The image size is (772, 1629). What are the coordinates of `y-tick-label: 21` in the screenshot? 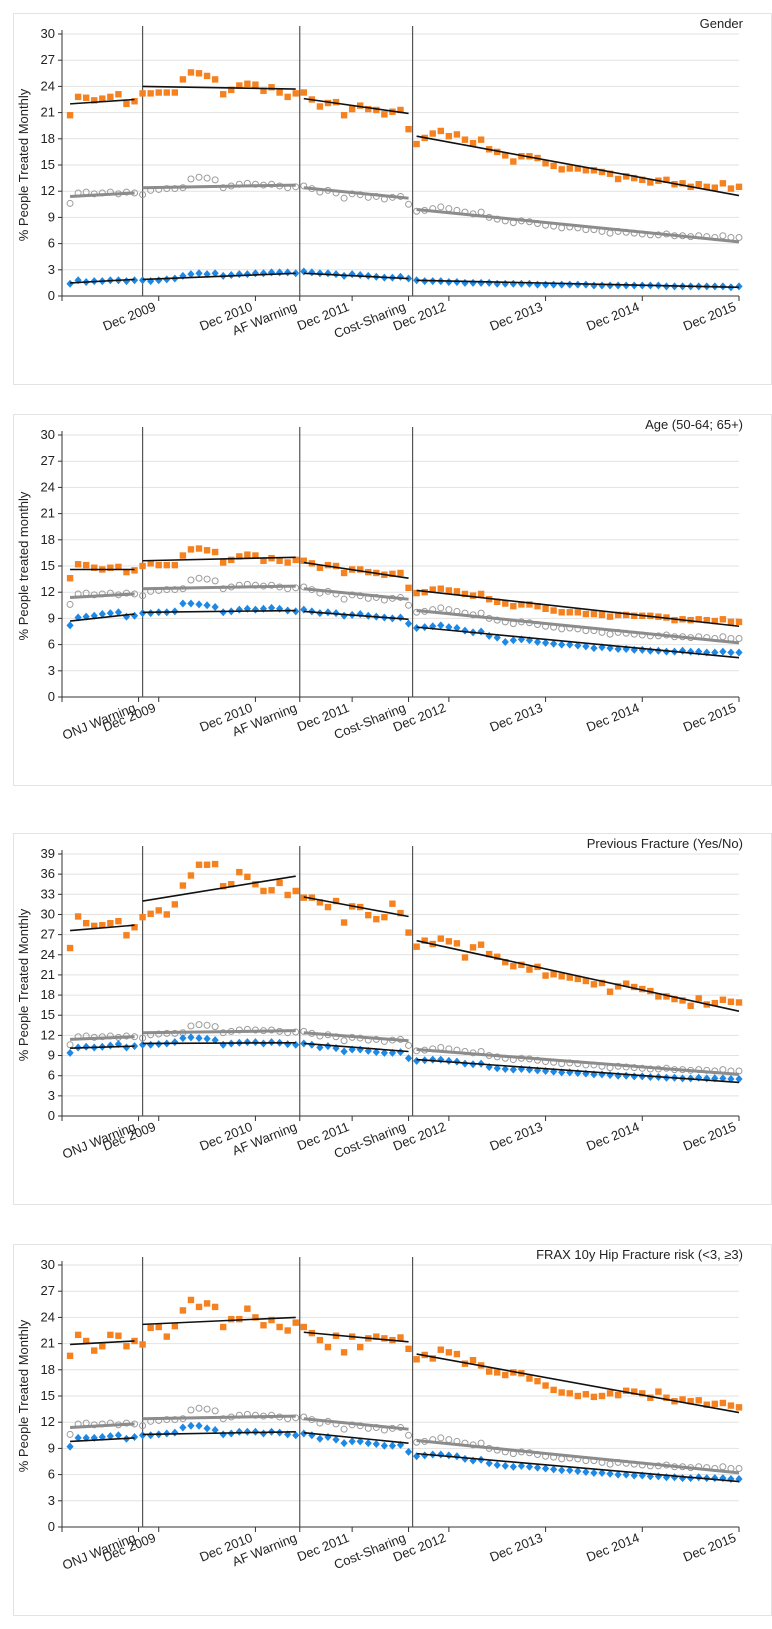 It's located at (48, 112).